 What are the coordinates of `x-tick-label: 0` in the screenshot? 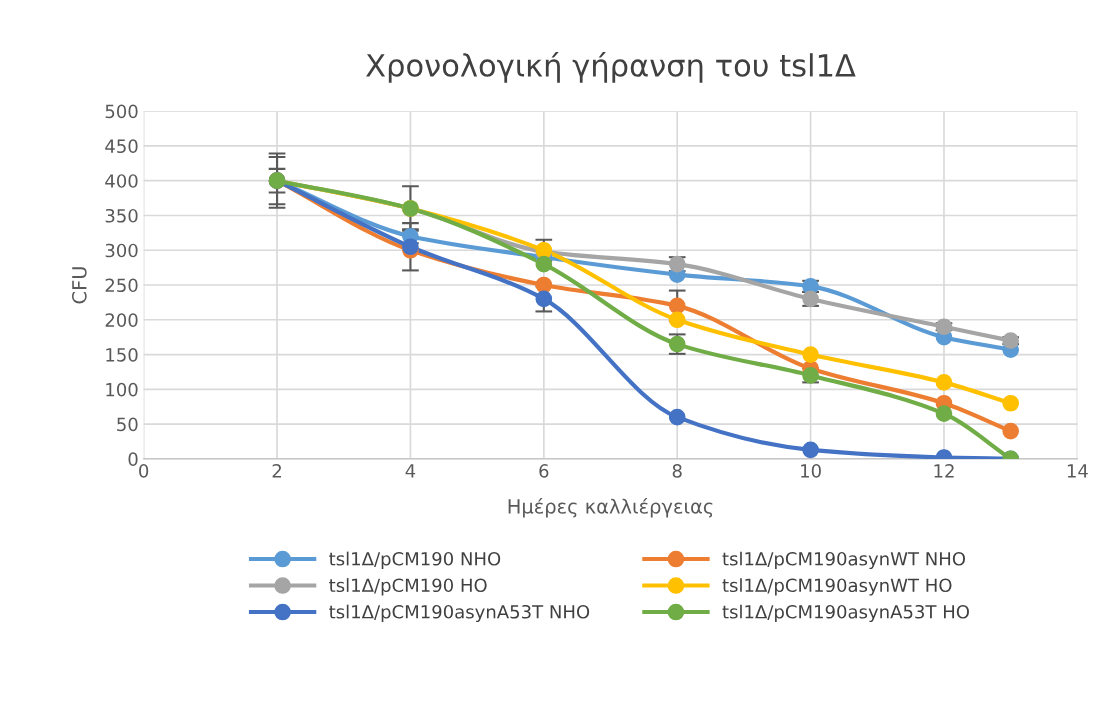 It's located at (144, 471).